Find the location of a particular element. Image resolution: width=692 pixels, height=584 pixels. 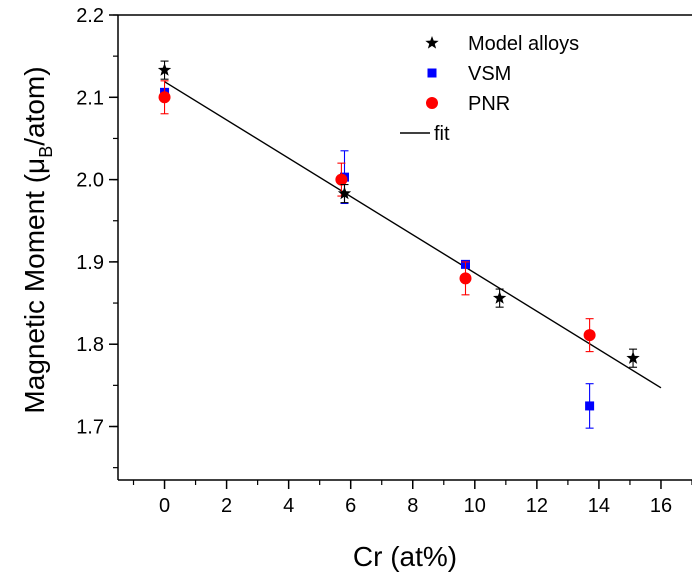

x-tick-label: 4 is located at coordinates (288, 506).